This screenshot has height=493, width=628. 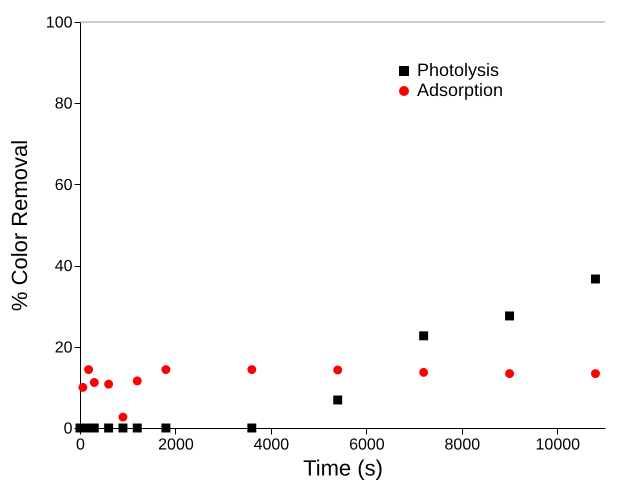 I want to click on y-tick-label: 60, so click(x=63, y=185).